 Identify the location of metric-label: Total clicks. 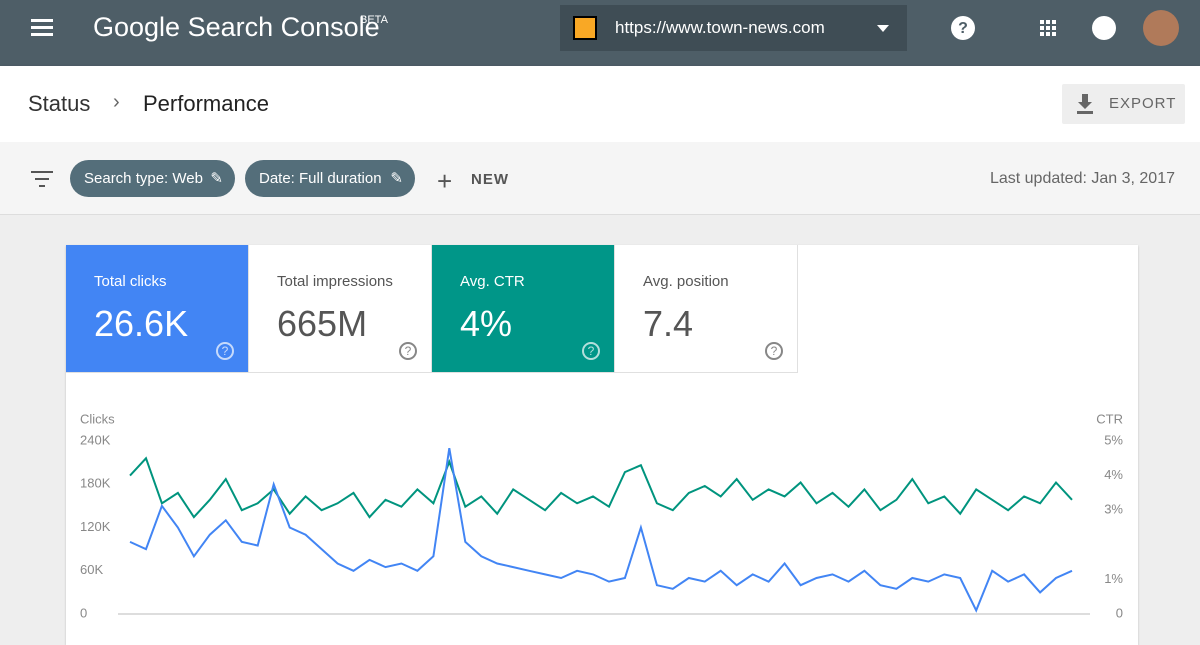
(130, 281).